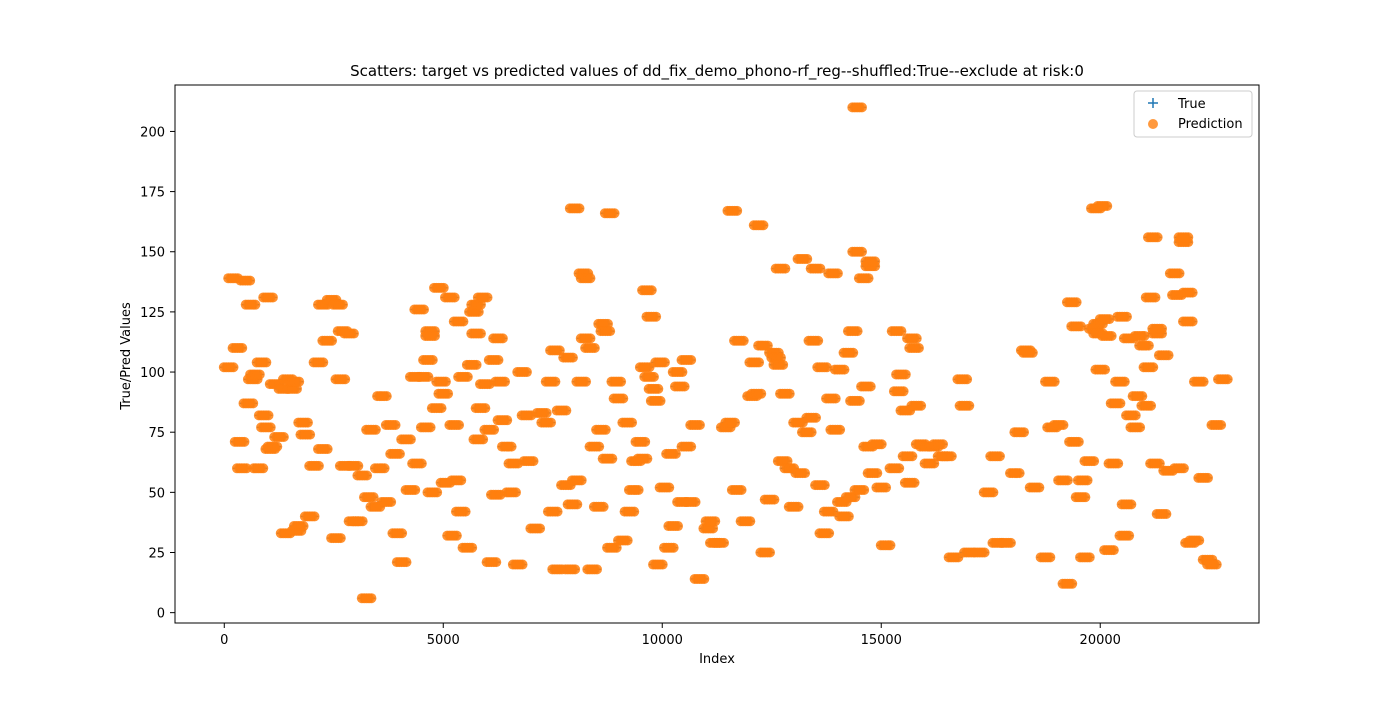 This screenshot has width=1400, height=704. Describe the element at coordinates (152, 253) in the screenshot. I see `y-tick-label: 150` at that location.